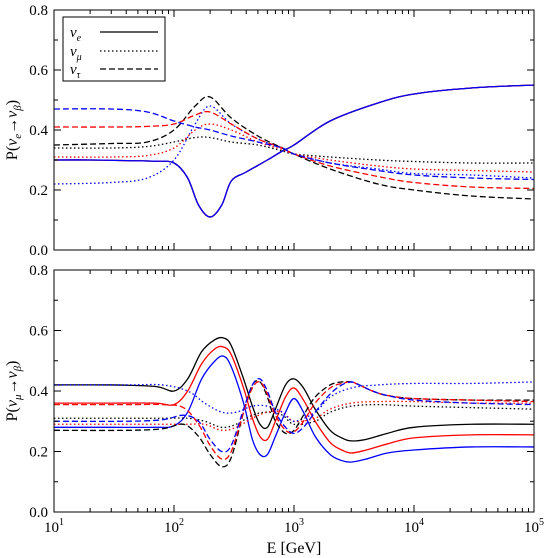  What do you see at coordinates (114, 53) in the screenshot?
I see `legend-entry-mu: νμ` at bounding box center [114, 53].